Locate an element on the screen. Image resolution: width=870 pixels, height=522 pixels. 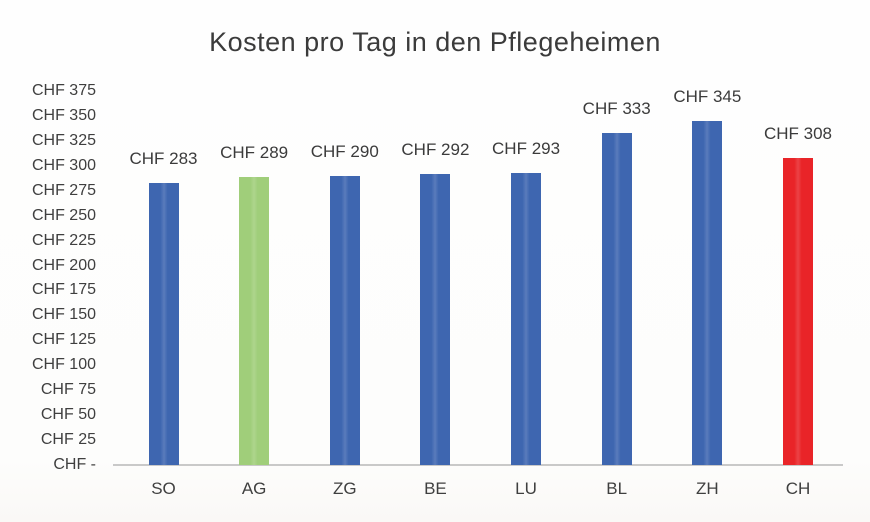
bar-lu is located at coordinates (526, 318).